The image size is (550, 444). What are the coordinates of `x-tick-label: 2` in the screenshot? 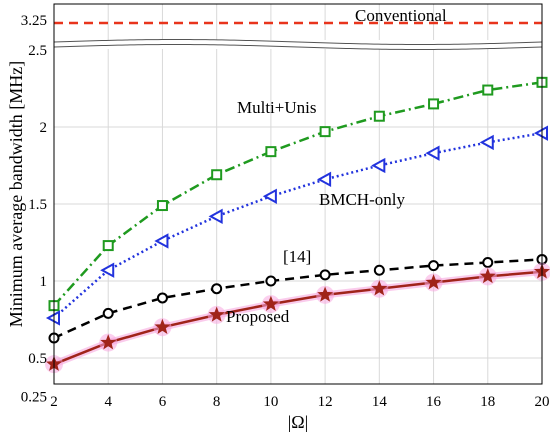 It's located at (54, 402).